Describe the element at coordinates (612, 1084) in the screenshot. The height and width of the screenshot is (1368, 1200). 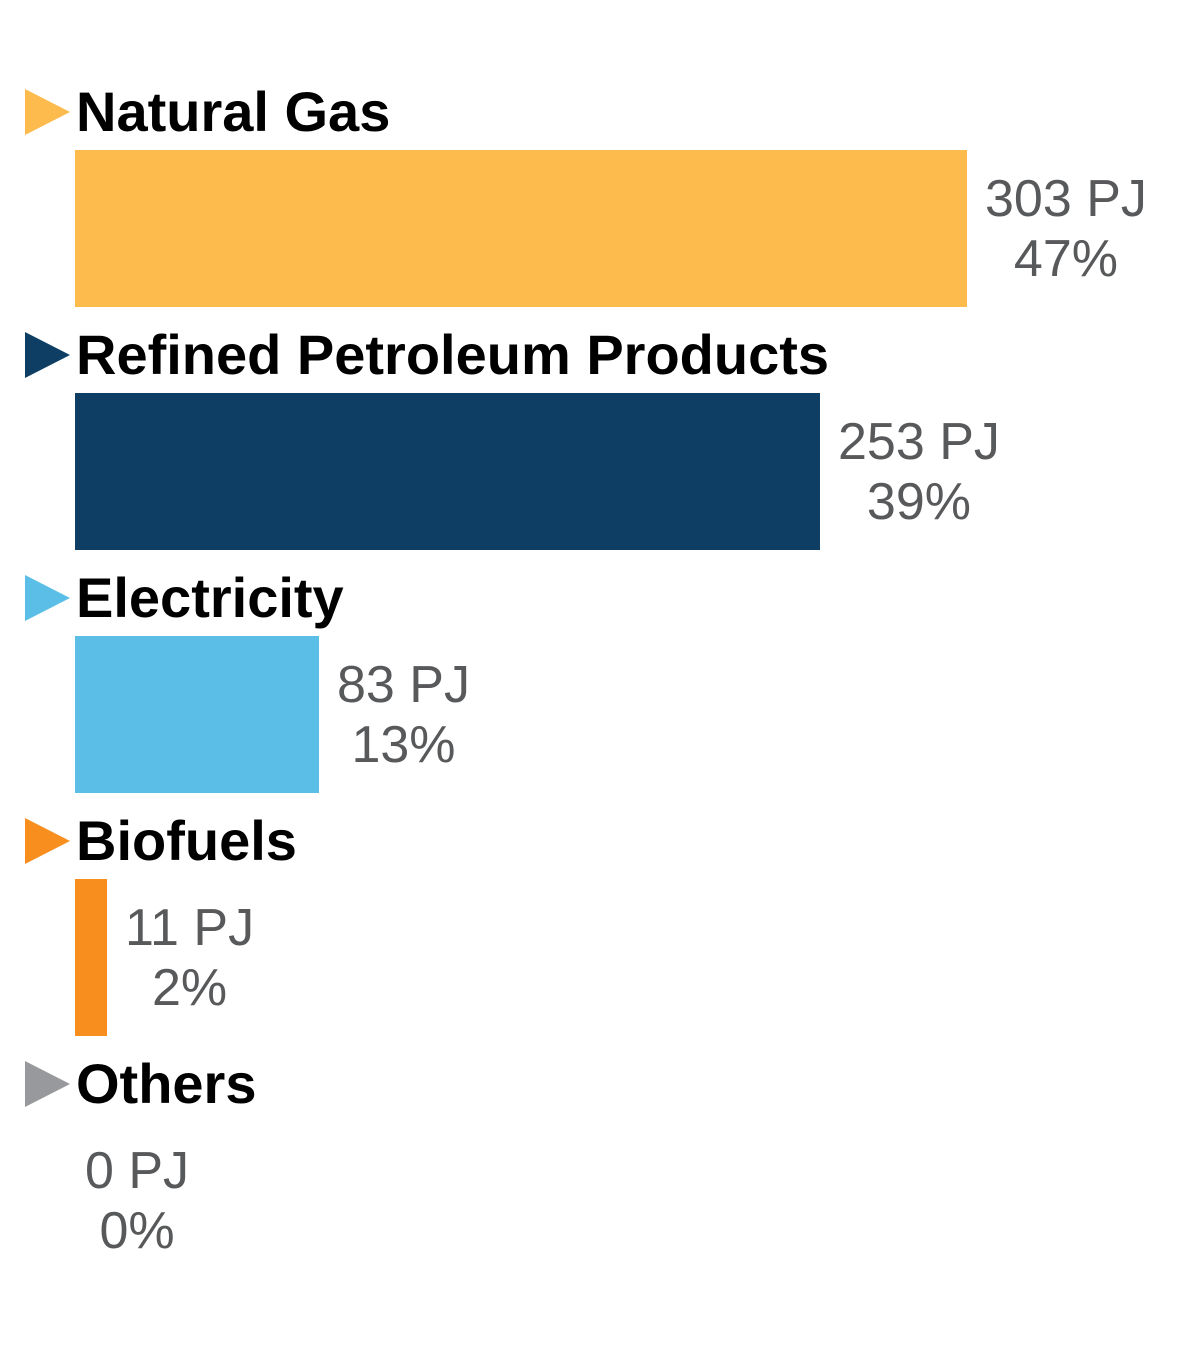
I see `category-header: Others` at that location.